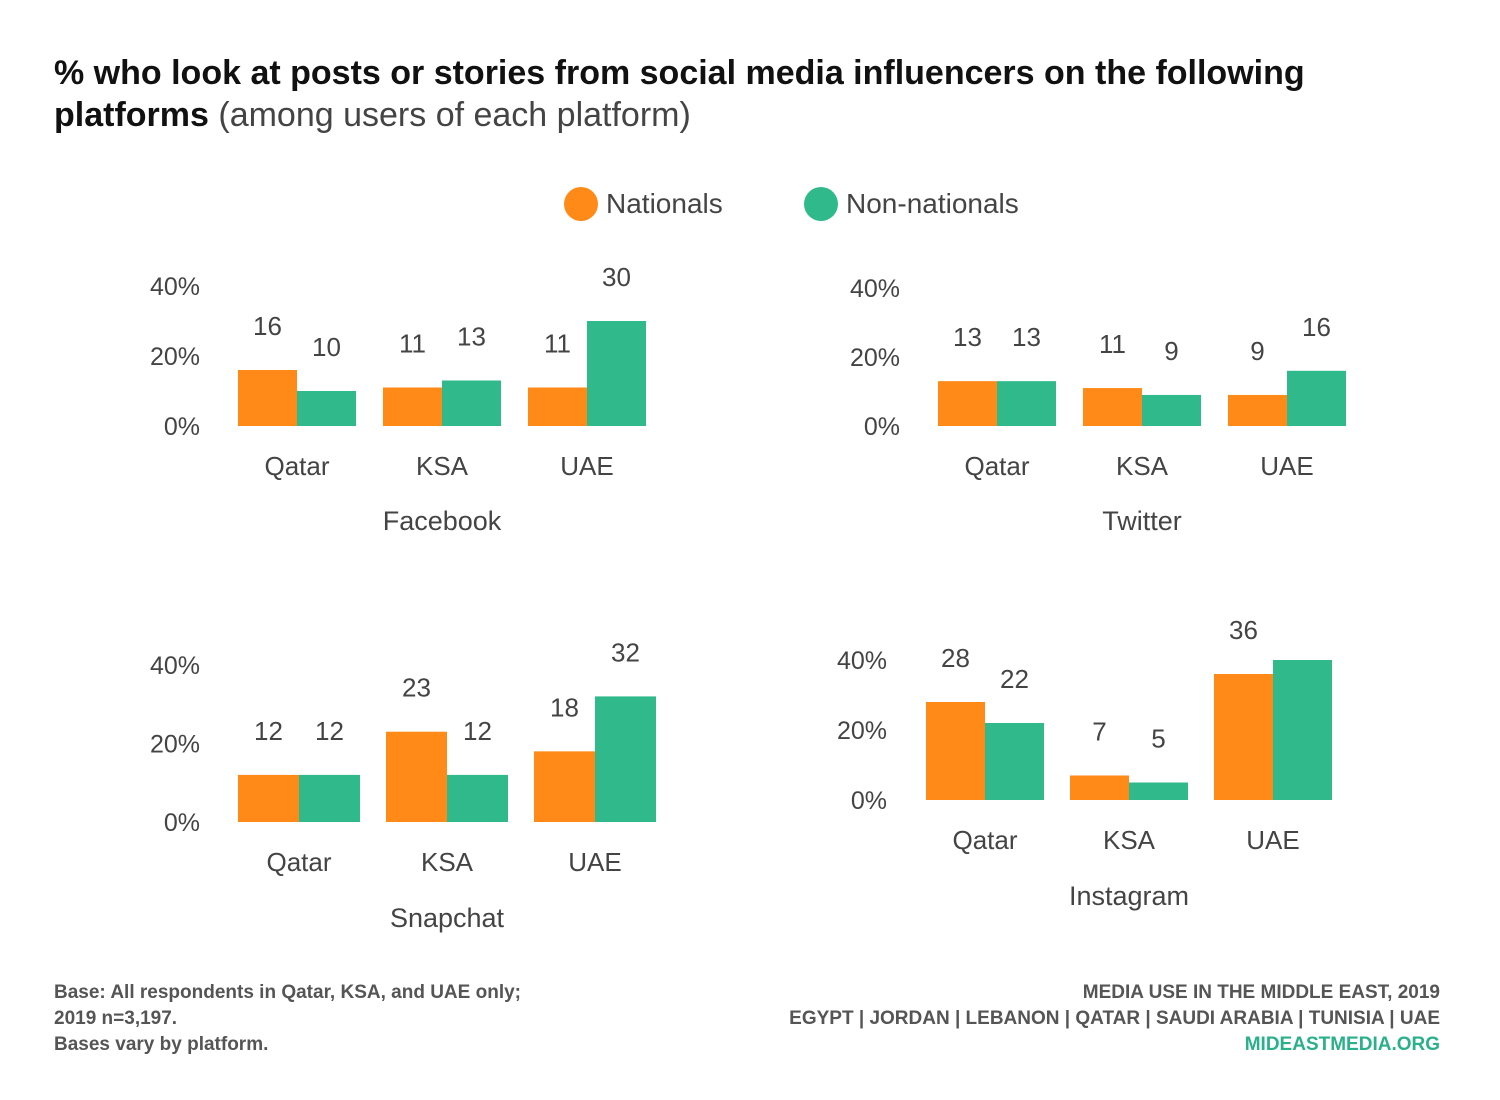  I want to click on instagram-bar-ksa-nationals, so click(1099, 787).